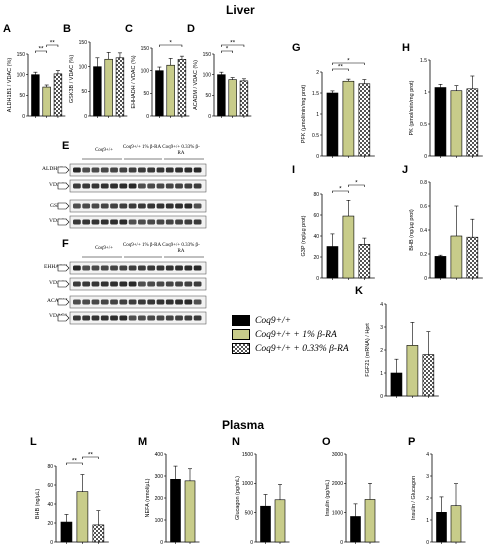 This screenshot has height=550, width=484. I want to click on tick-label-g-0: 0, so click(317, 157).